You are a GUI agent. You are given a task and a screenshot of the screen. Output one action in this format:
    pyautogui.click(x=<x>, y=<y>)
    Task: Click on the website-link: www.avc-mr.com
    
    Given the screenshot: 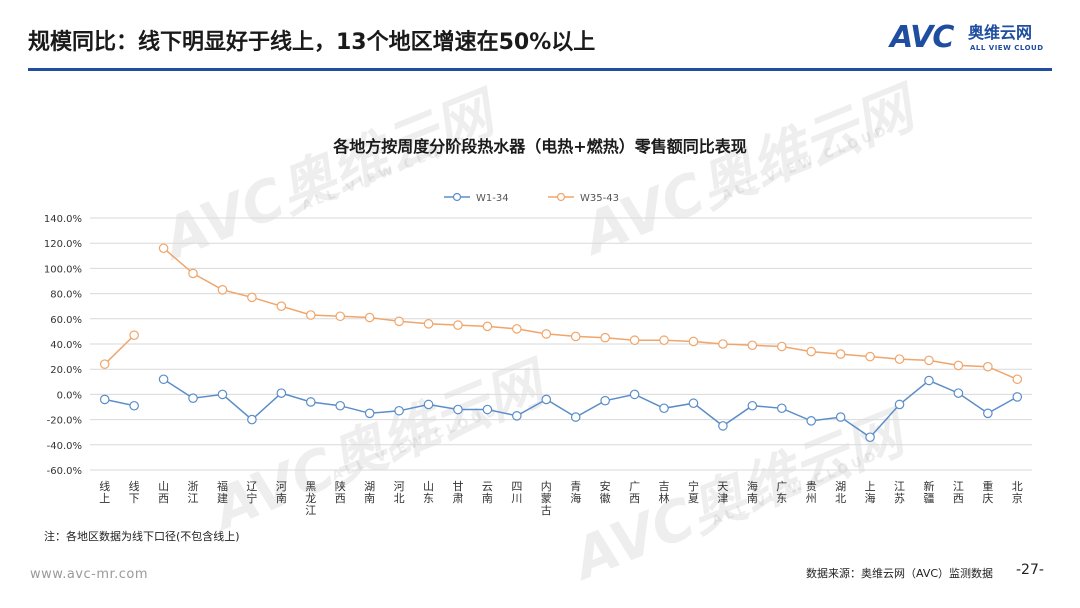 What is the action you would take?
    pyautogui.click(x=89, y=574)
    